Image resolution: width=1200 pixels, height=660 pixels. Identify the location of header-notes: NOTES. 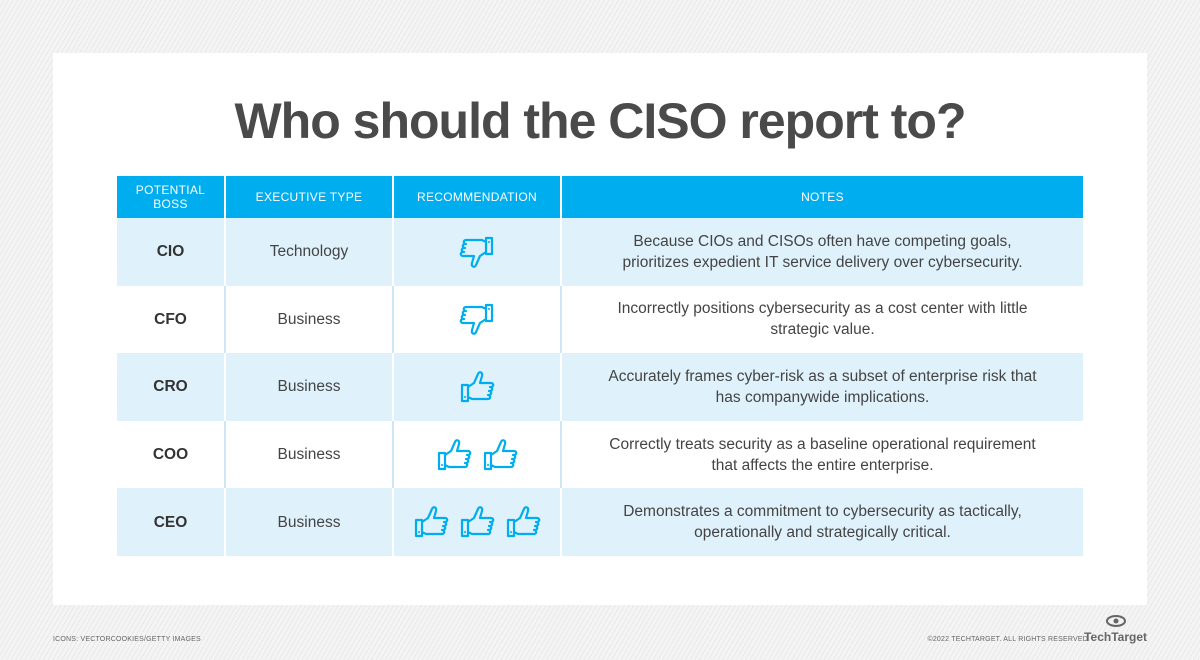
(821, 197).